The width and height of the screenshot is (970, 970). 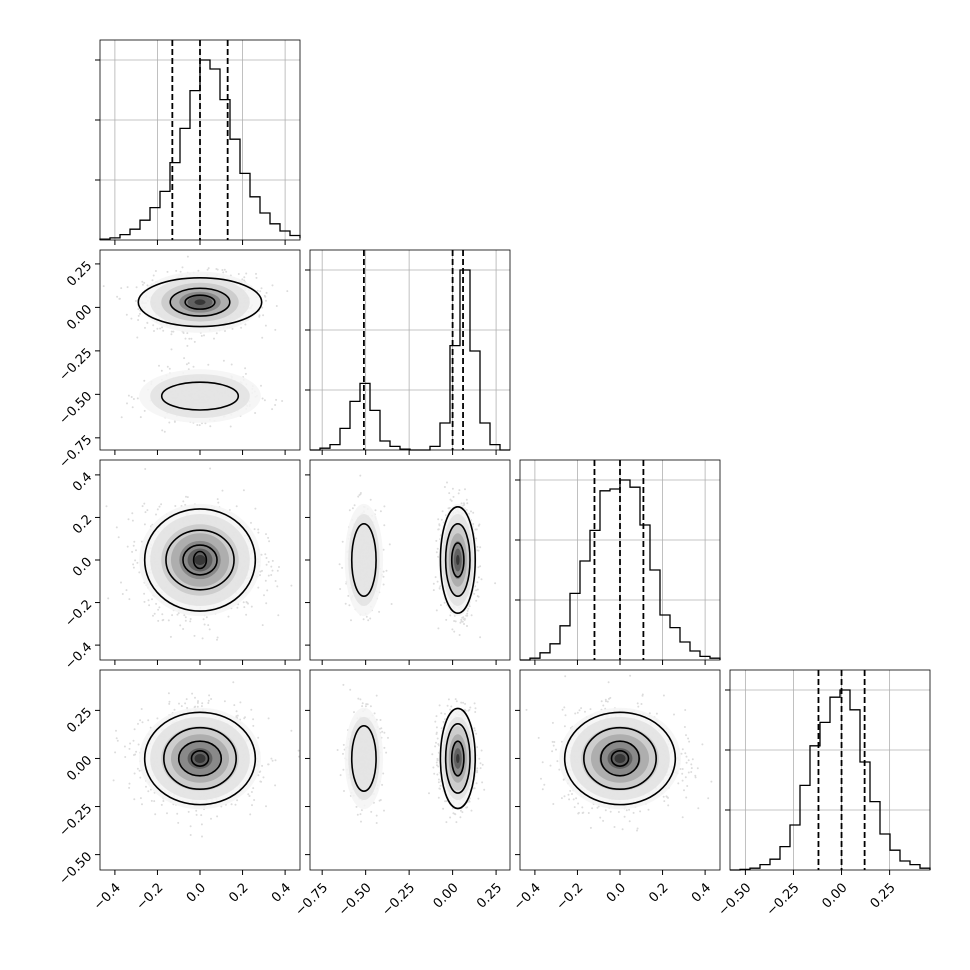 What do you see at coordinates (78, 656) in the screenshot?
I see `y-tick-label: −0.4` at bounding box center [78, 656].